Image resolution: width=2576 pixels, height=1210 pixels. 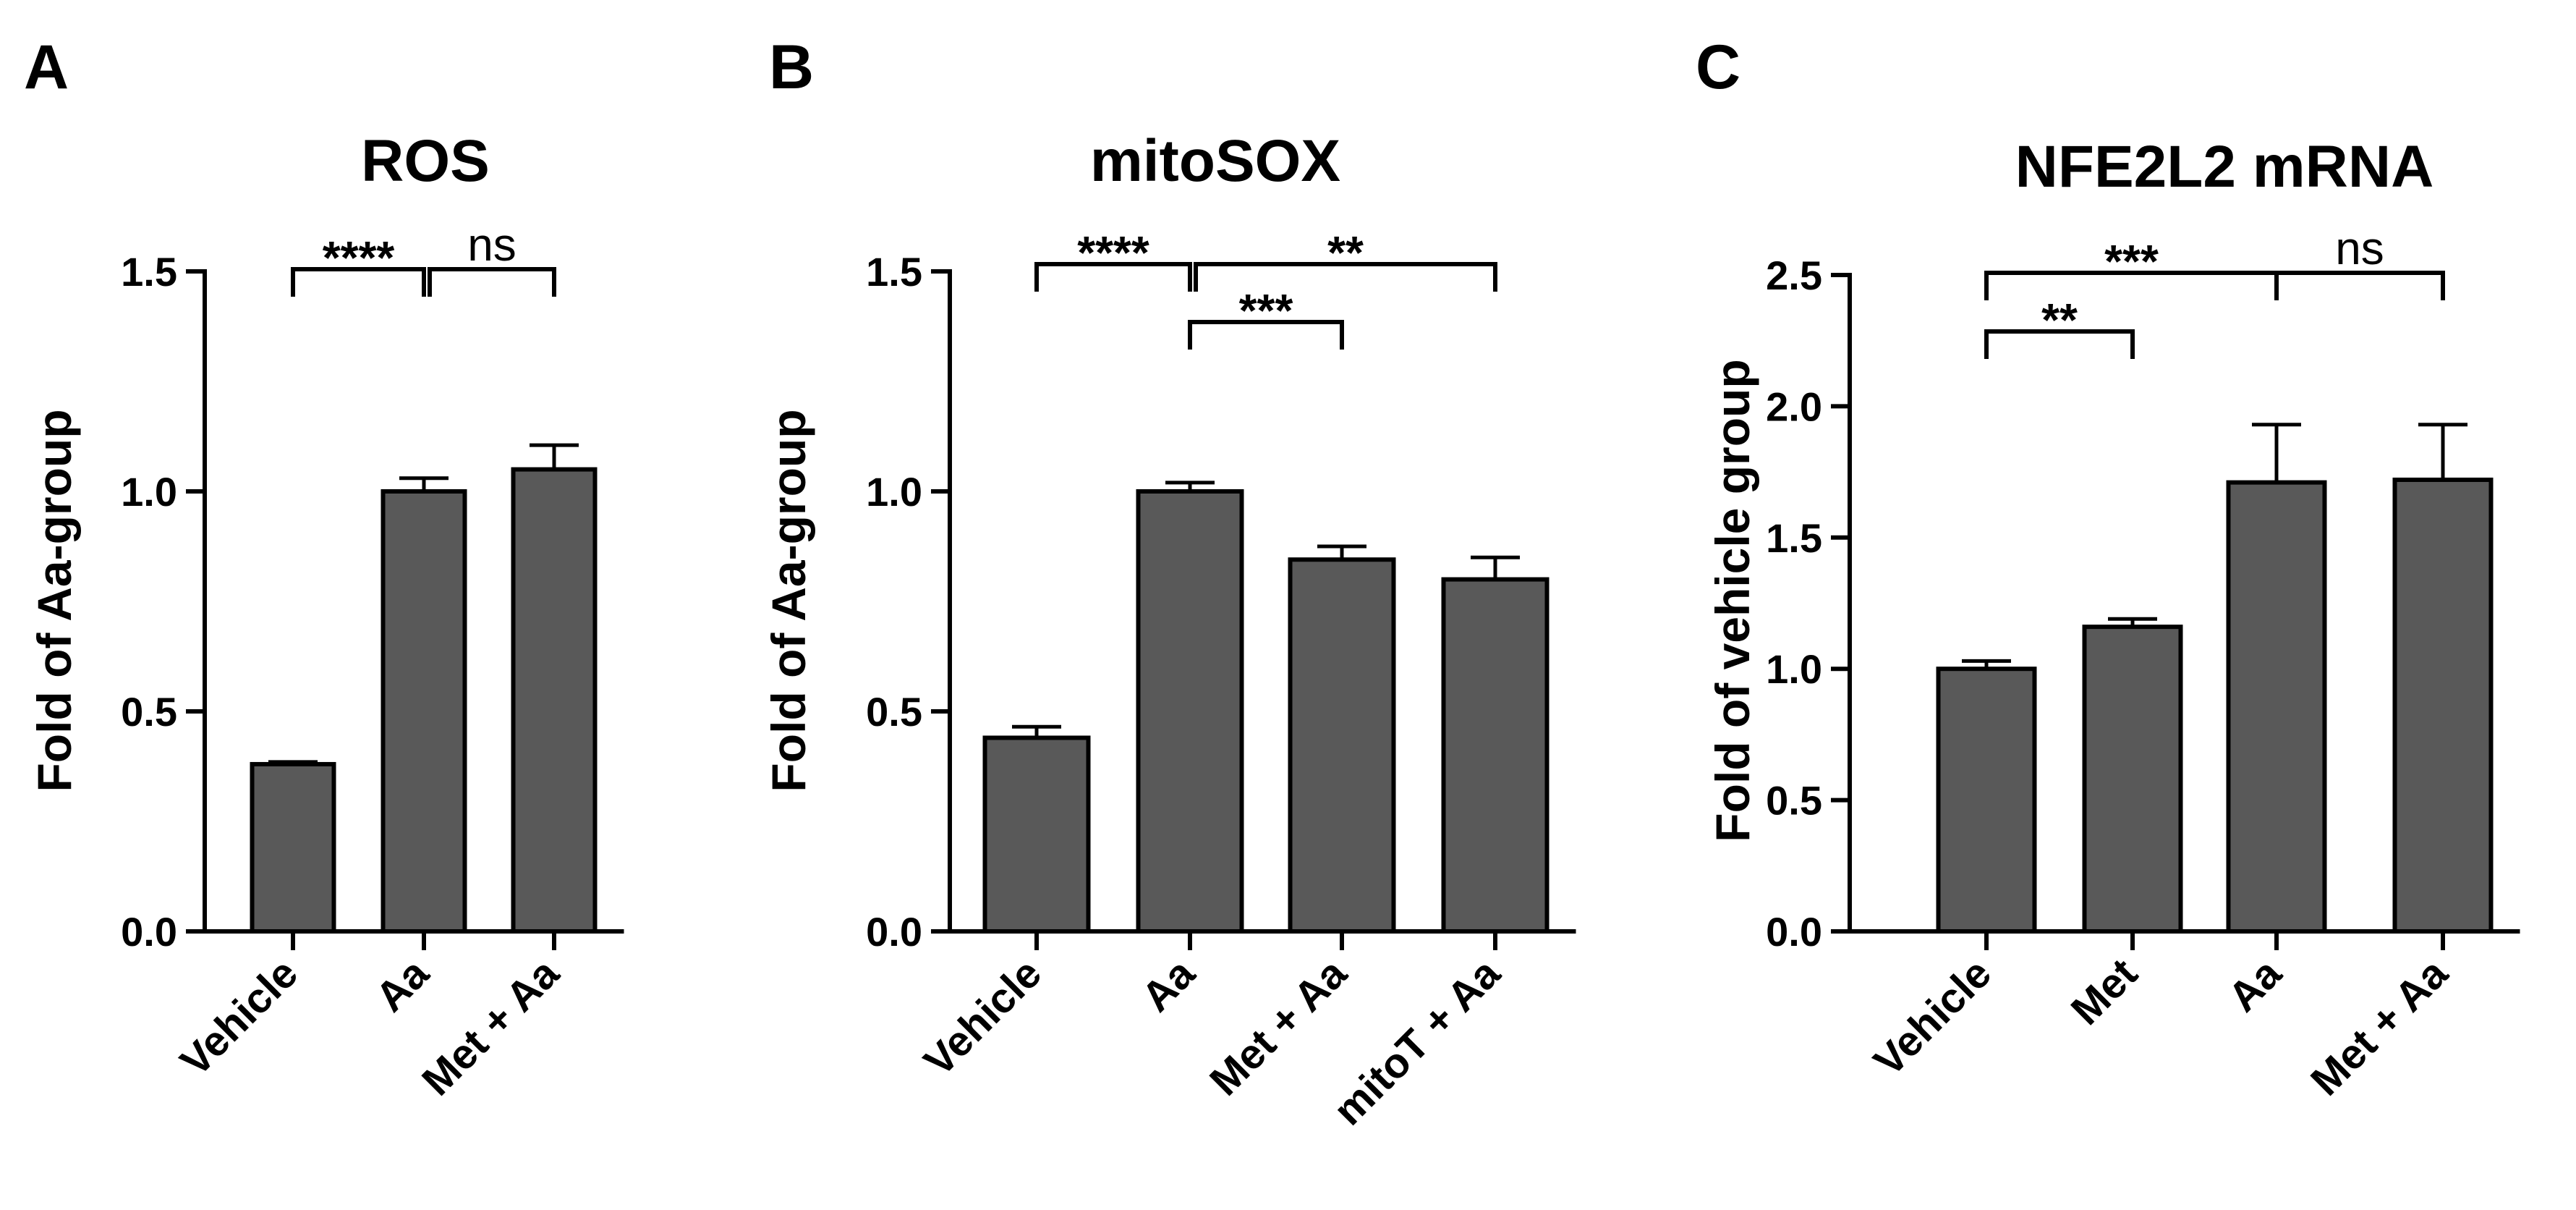 What do you see at coordinates (1794, 407) in the screenshot?
I see `y-tick-label: 2.0` at bounding box center [1794, 407].